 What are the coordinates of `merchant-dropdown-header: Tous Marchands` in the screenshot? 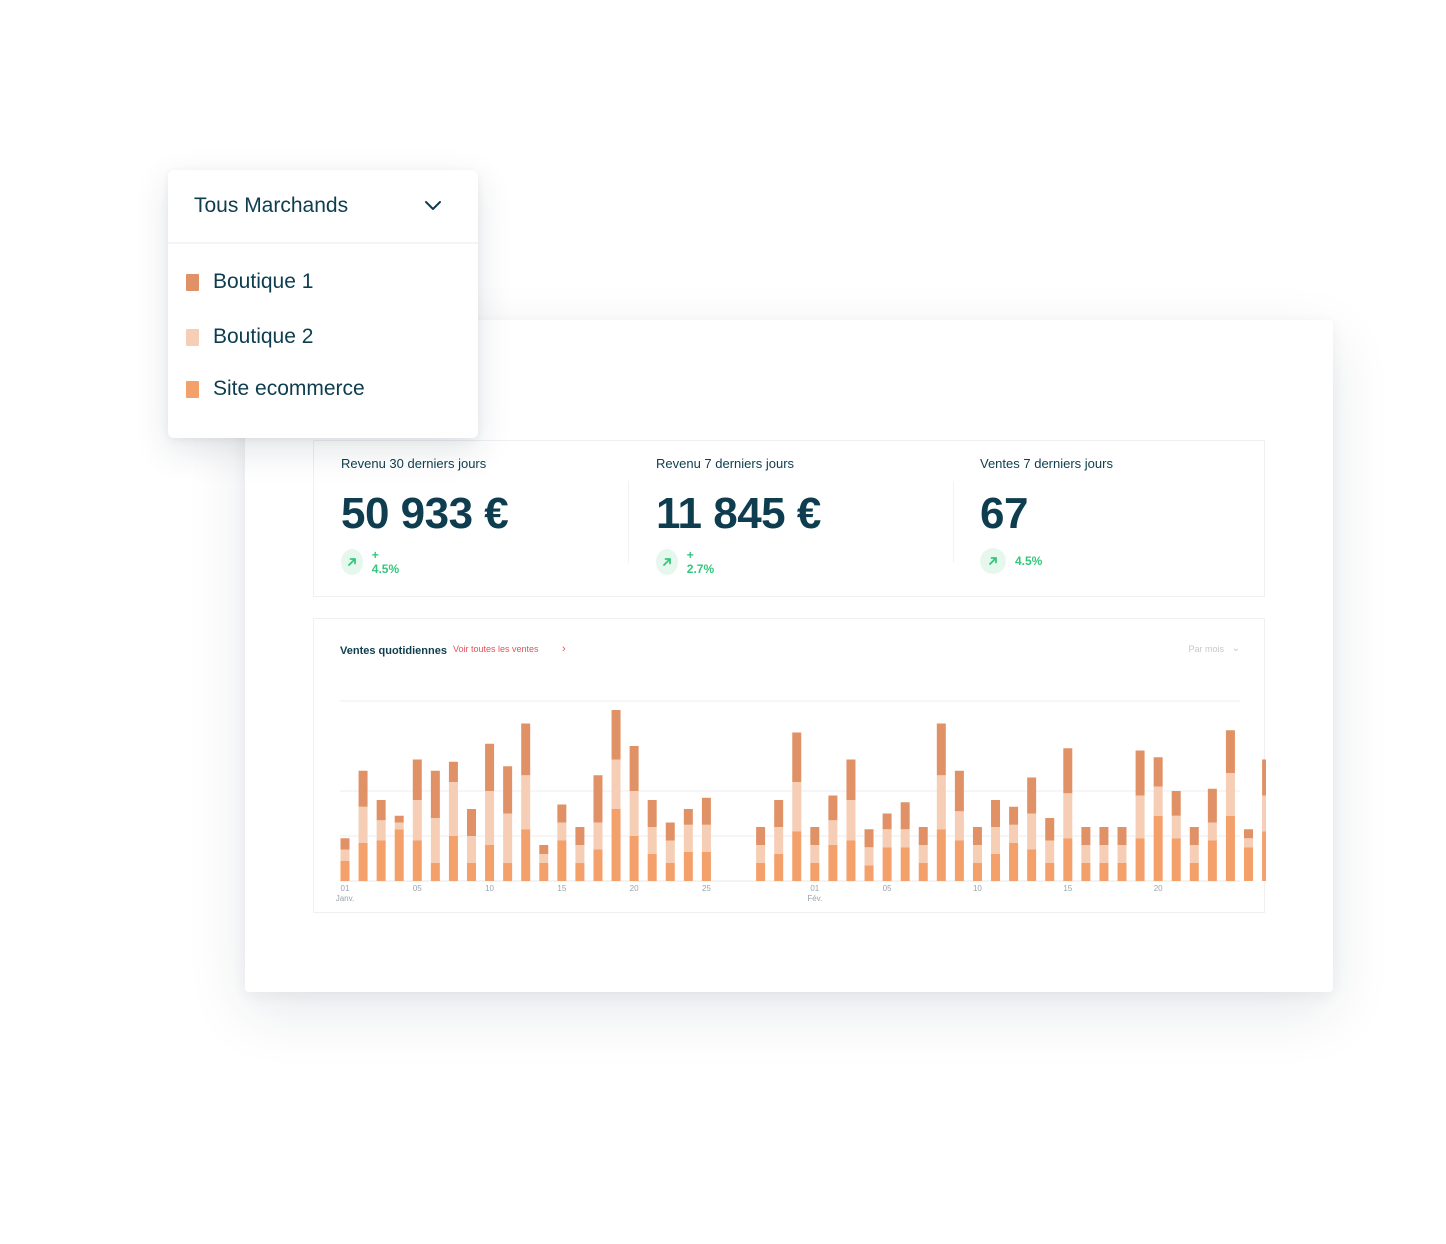 It's located at (323, 207).